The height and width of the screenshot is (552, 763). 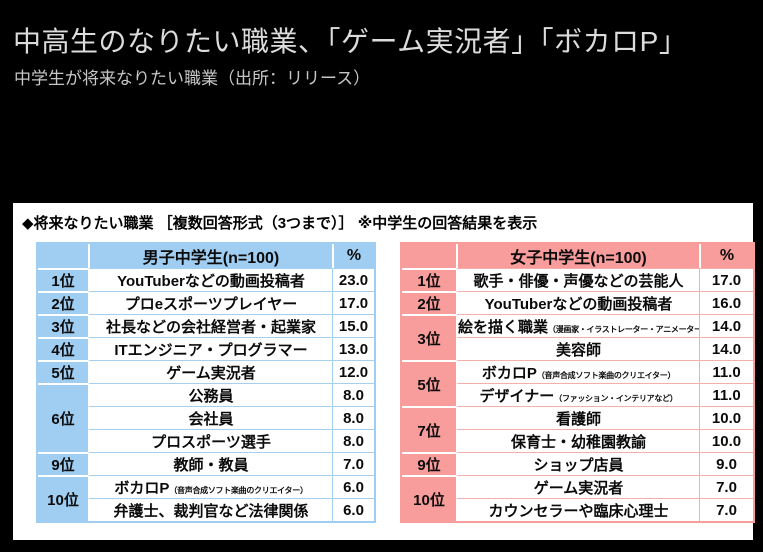 I want to click on job-cell: ゲーム実況者, so click(x=577, y=486).